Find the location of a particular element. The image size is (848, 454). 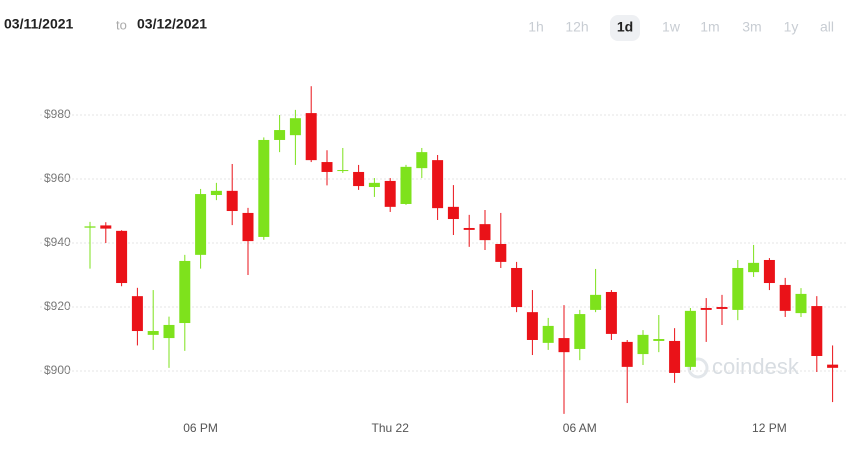

range-button: 1d is located at coordinates (625, 27).